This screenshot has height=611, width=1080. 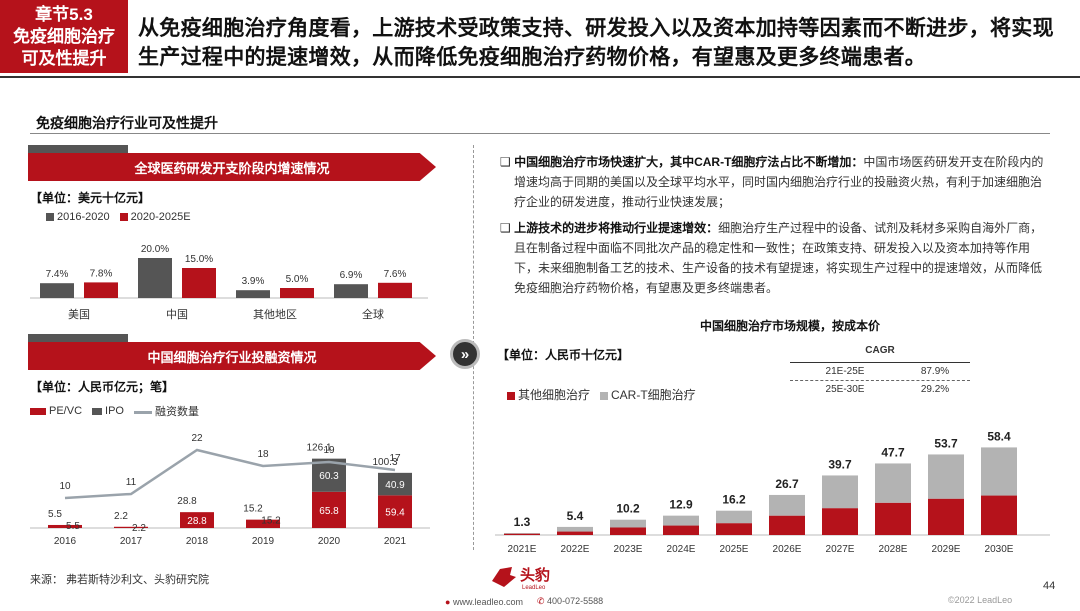 I want to click on website: ● www.leadleo.com, so click(x=484, y=601).